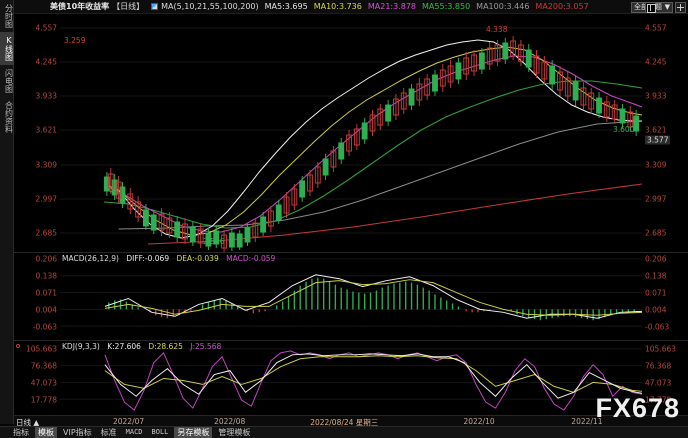 This screenshot has height=438, width=688. Describe the element at coordinates (21, 432) in the screenshot. I see `bottom-bar-item: 指标` at that location.